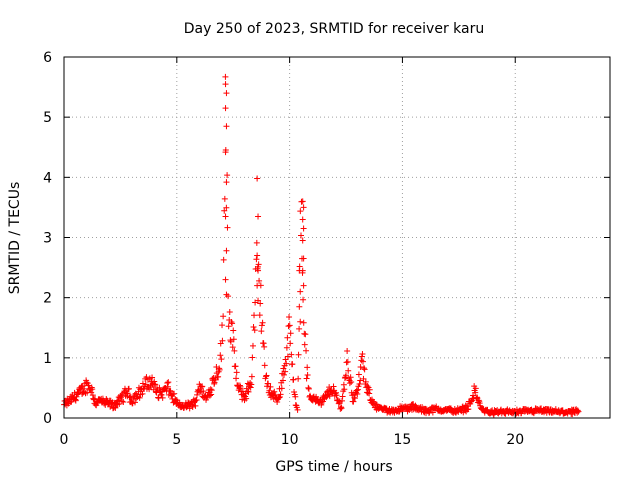 This screenshot has height=480, width=640. What do you see at coordinates (15, 238) in the screenshot?
I see `y-axis-label: SRMTID / TECUs` at bounding box center [15, 238].